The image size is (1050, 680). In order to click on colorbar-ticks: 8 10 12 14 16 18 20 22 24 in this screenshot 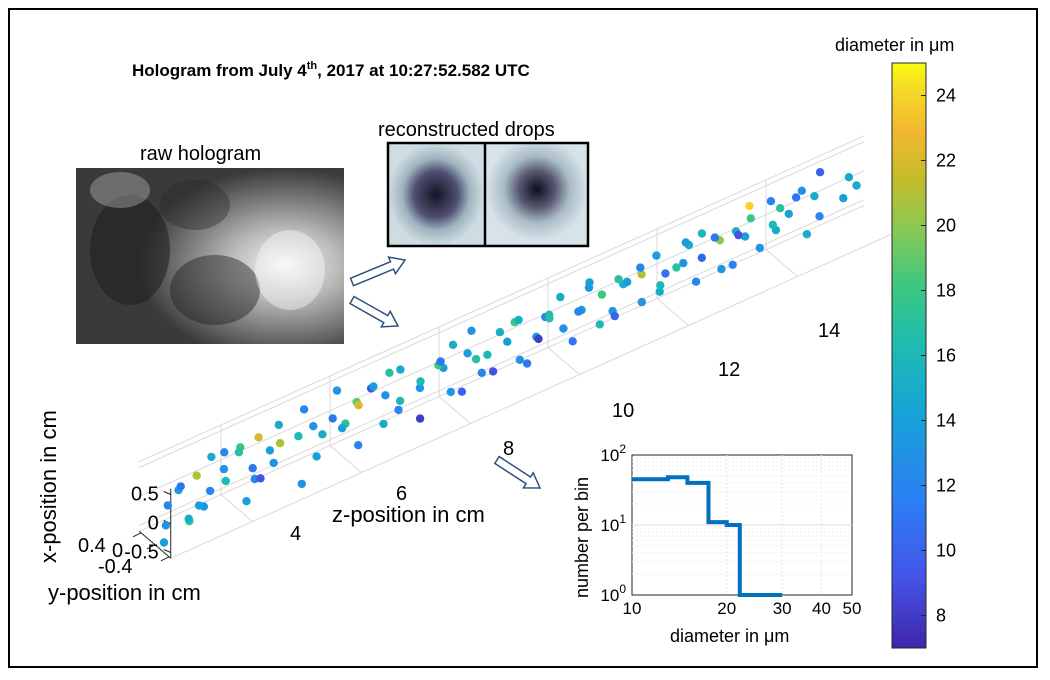, I will do `click(938, 356)`.